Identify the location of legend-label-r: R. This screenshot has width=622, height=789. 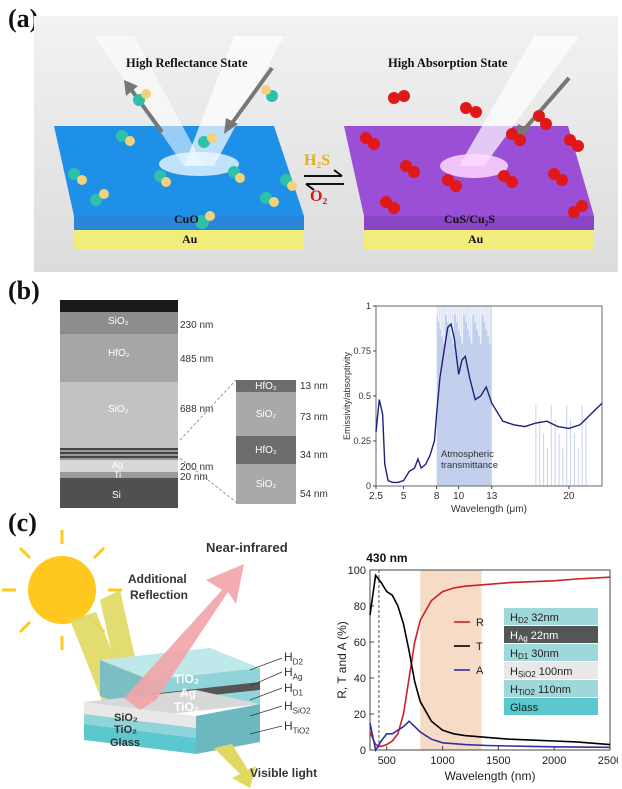
(480, 623).